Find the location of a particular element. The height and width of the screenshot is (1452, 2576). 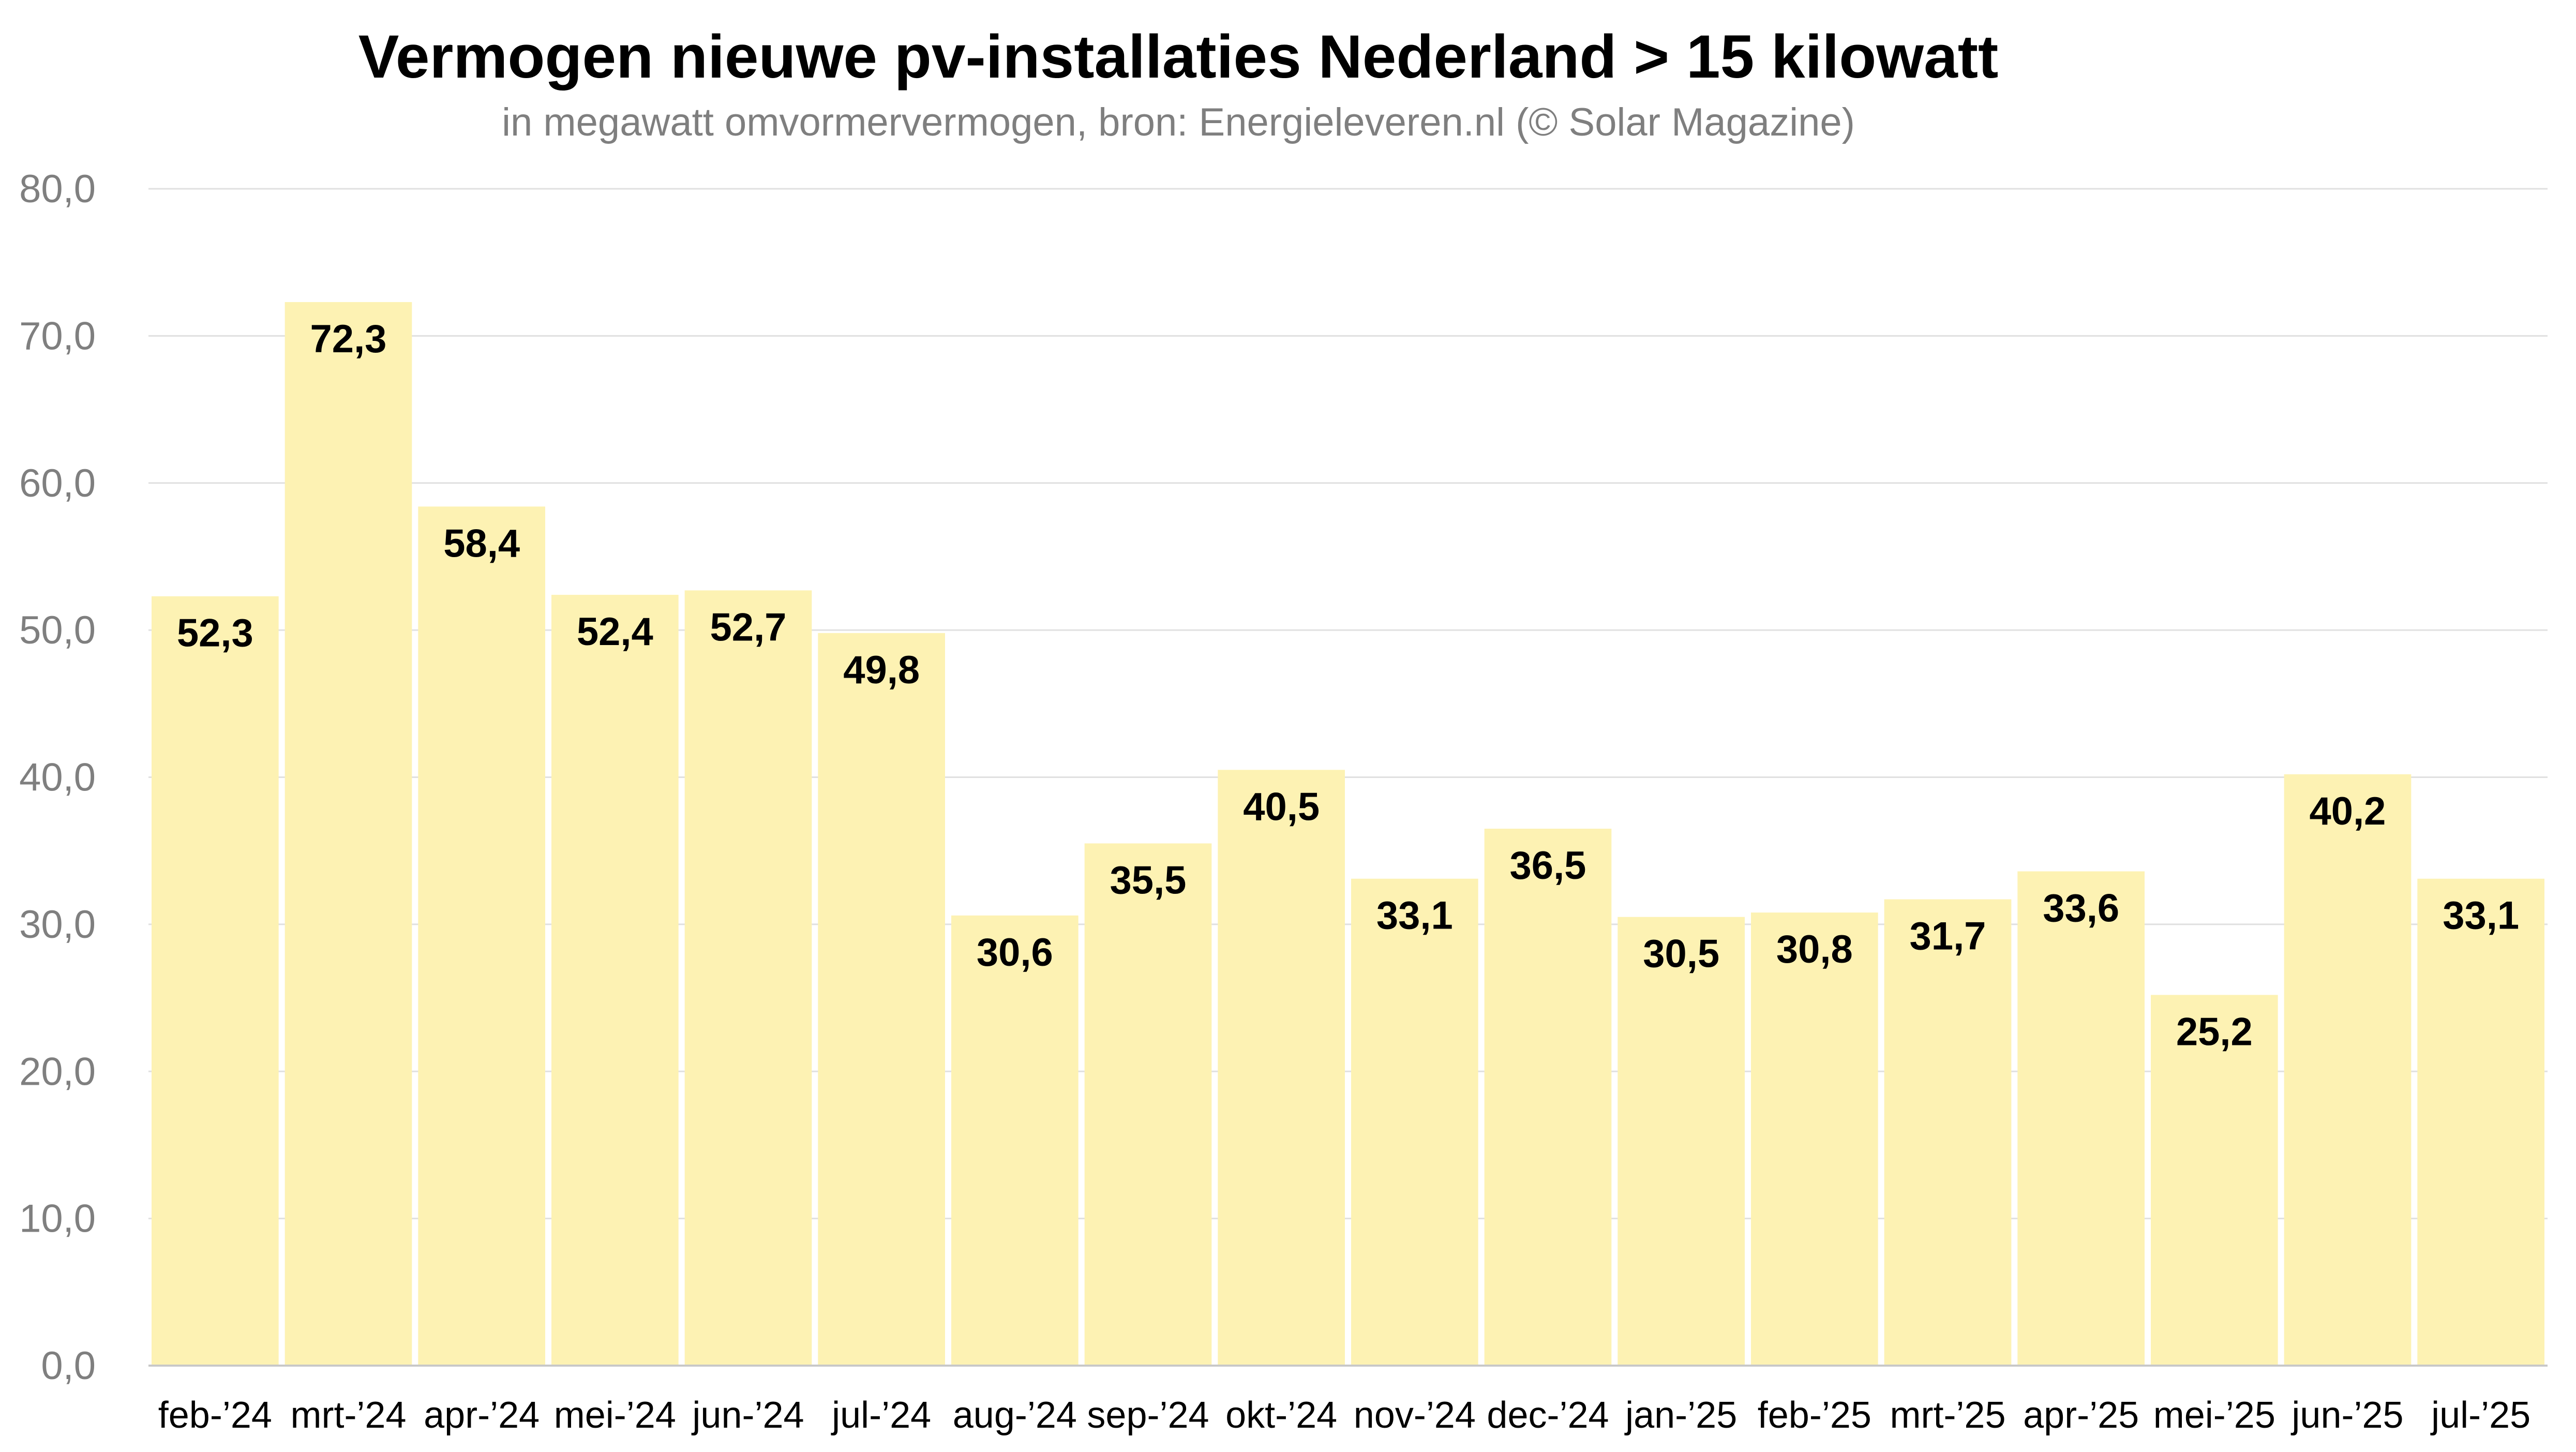

data-label: 58,4 is located at coordinates (481, 543).